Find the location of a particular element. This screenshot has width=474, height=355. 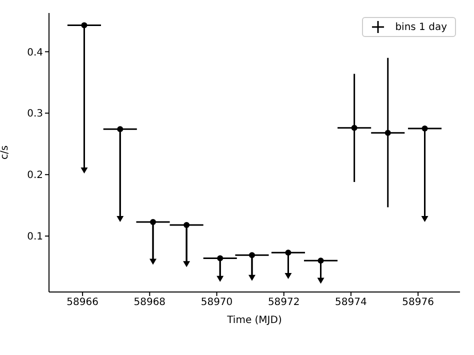

x-tick-label: 58972 is located at coordinates (284, 302).